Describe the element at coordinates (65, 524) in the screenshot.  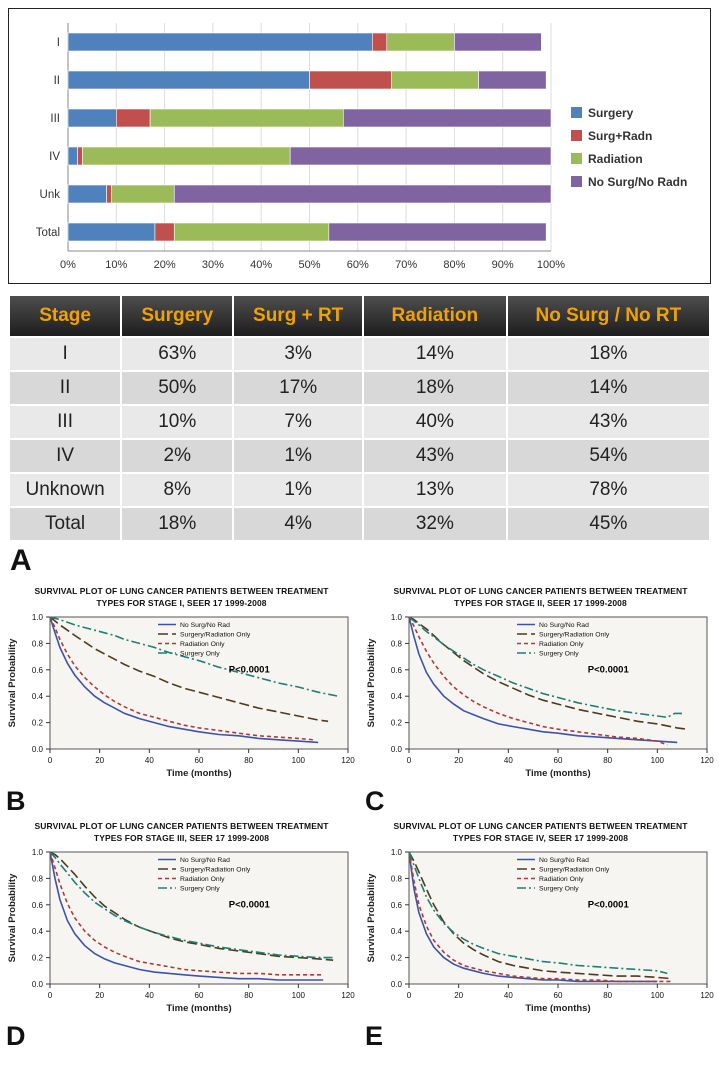
I see `table-cell: Total` at that location.